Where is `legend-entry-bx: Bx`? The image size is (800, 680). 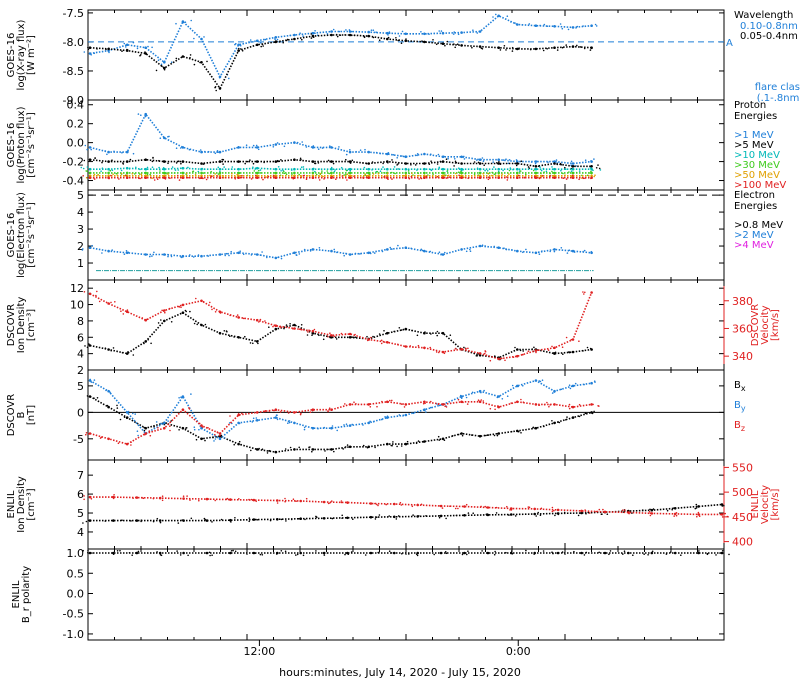
legend-entry-bx: Bx is located at coordinates (740, 386).